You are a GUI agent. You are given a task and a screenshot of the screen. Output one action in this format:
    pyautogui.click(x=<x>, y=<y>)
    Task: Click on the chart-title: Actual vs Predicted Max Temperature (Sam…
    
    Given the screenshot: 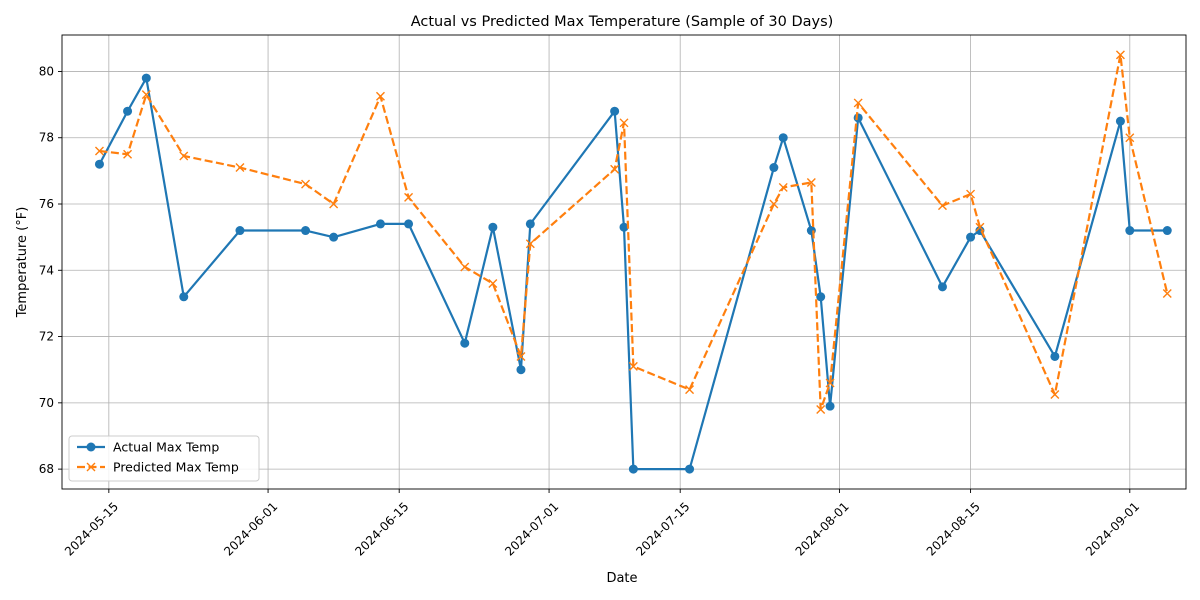 What is the action you would take?
    pyautogui.click(x=622, y=22)
    